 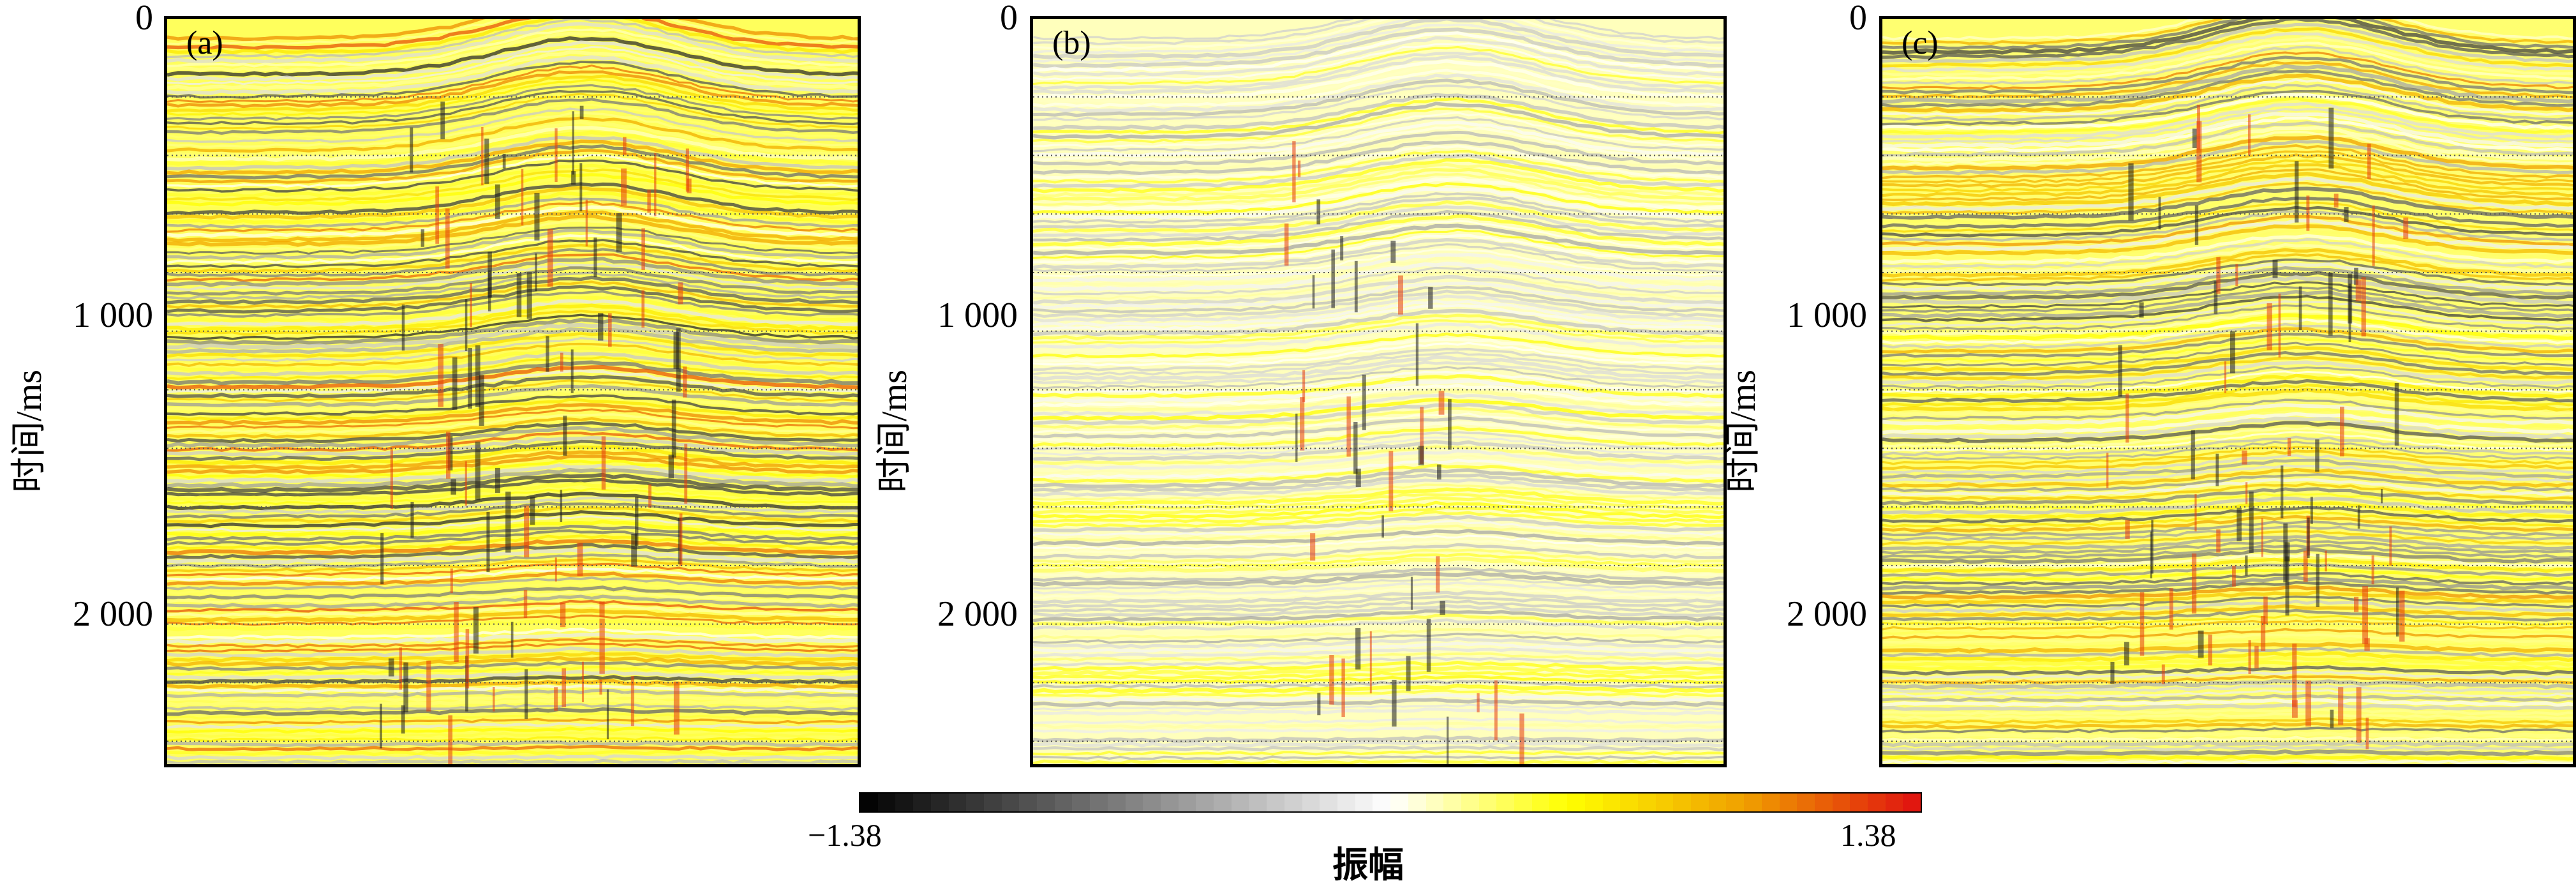 I want to click on ytick-a-0: 0, so click(x=144, y=19).